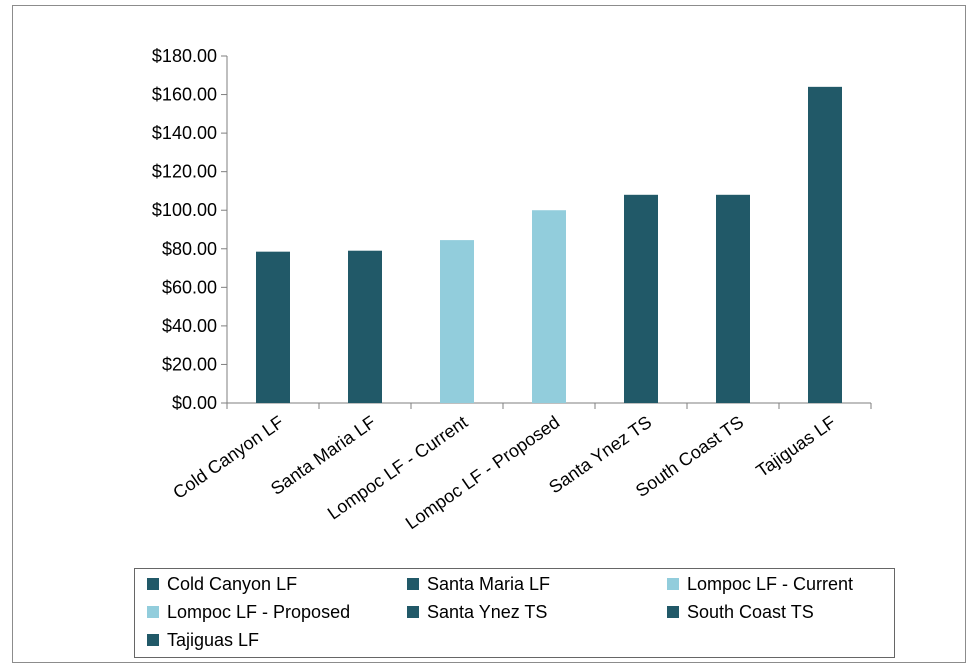 The image size is (977, 670). What do you see at coordinates (189, 326) in the screenshot?
I see `y-tick-label: $40.00` at bounding box center [189, 326].